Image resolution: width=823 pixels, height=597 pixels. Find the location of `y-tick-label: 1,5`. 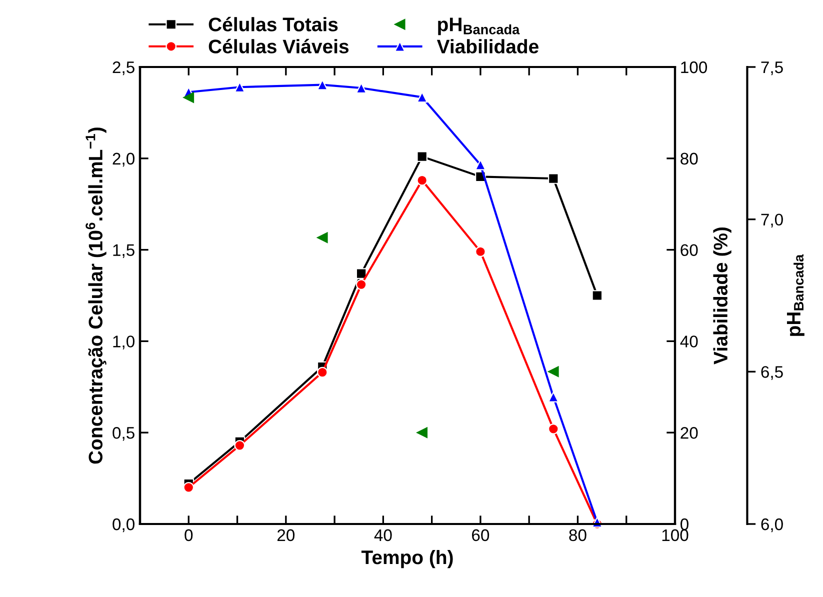

y-tick-label: 1,5 is located at coordinates (123, 251).